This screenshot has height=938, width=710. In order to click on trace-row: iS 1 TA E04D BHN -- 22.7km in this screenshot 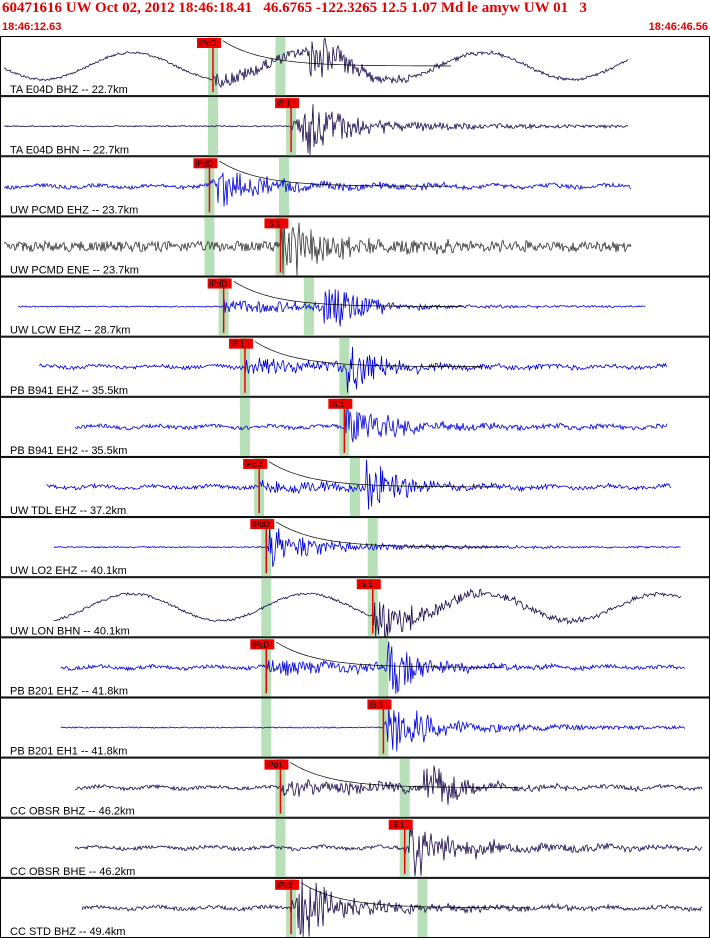, I will do `click(355, 126)`.